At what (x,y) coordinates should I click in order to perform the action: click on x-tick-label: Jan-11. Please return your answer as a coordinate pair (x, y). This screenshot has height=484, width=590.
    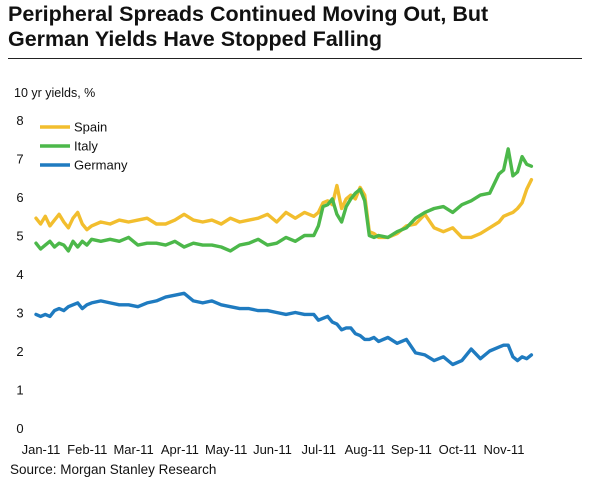
    Looking at the image, I should click on (41, 449).